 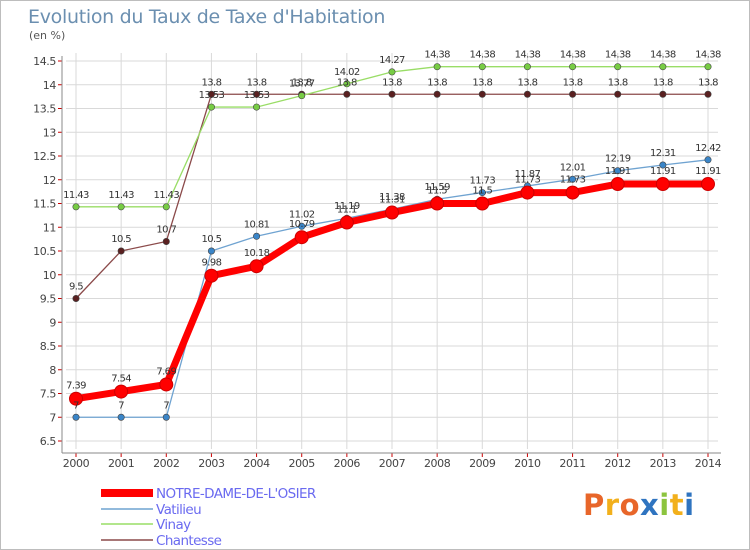 I want to click on x-tick-label: 2008, so click(x=437, y=463).